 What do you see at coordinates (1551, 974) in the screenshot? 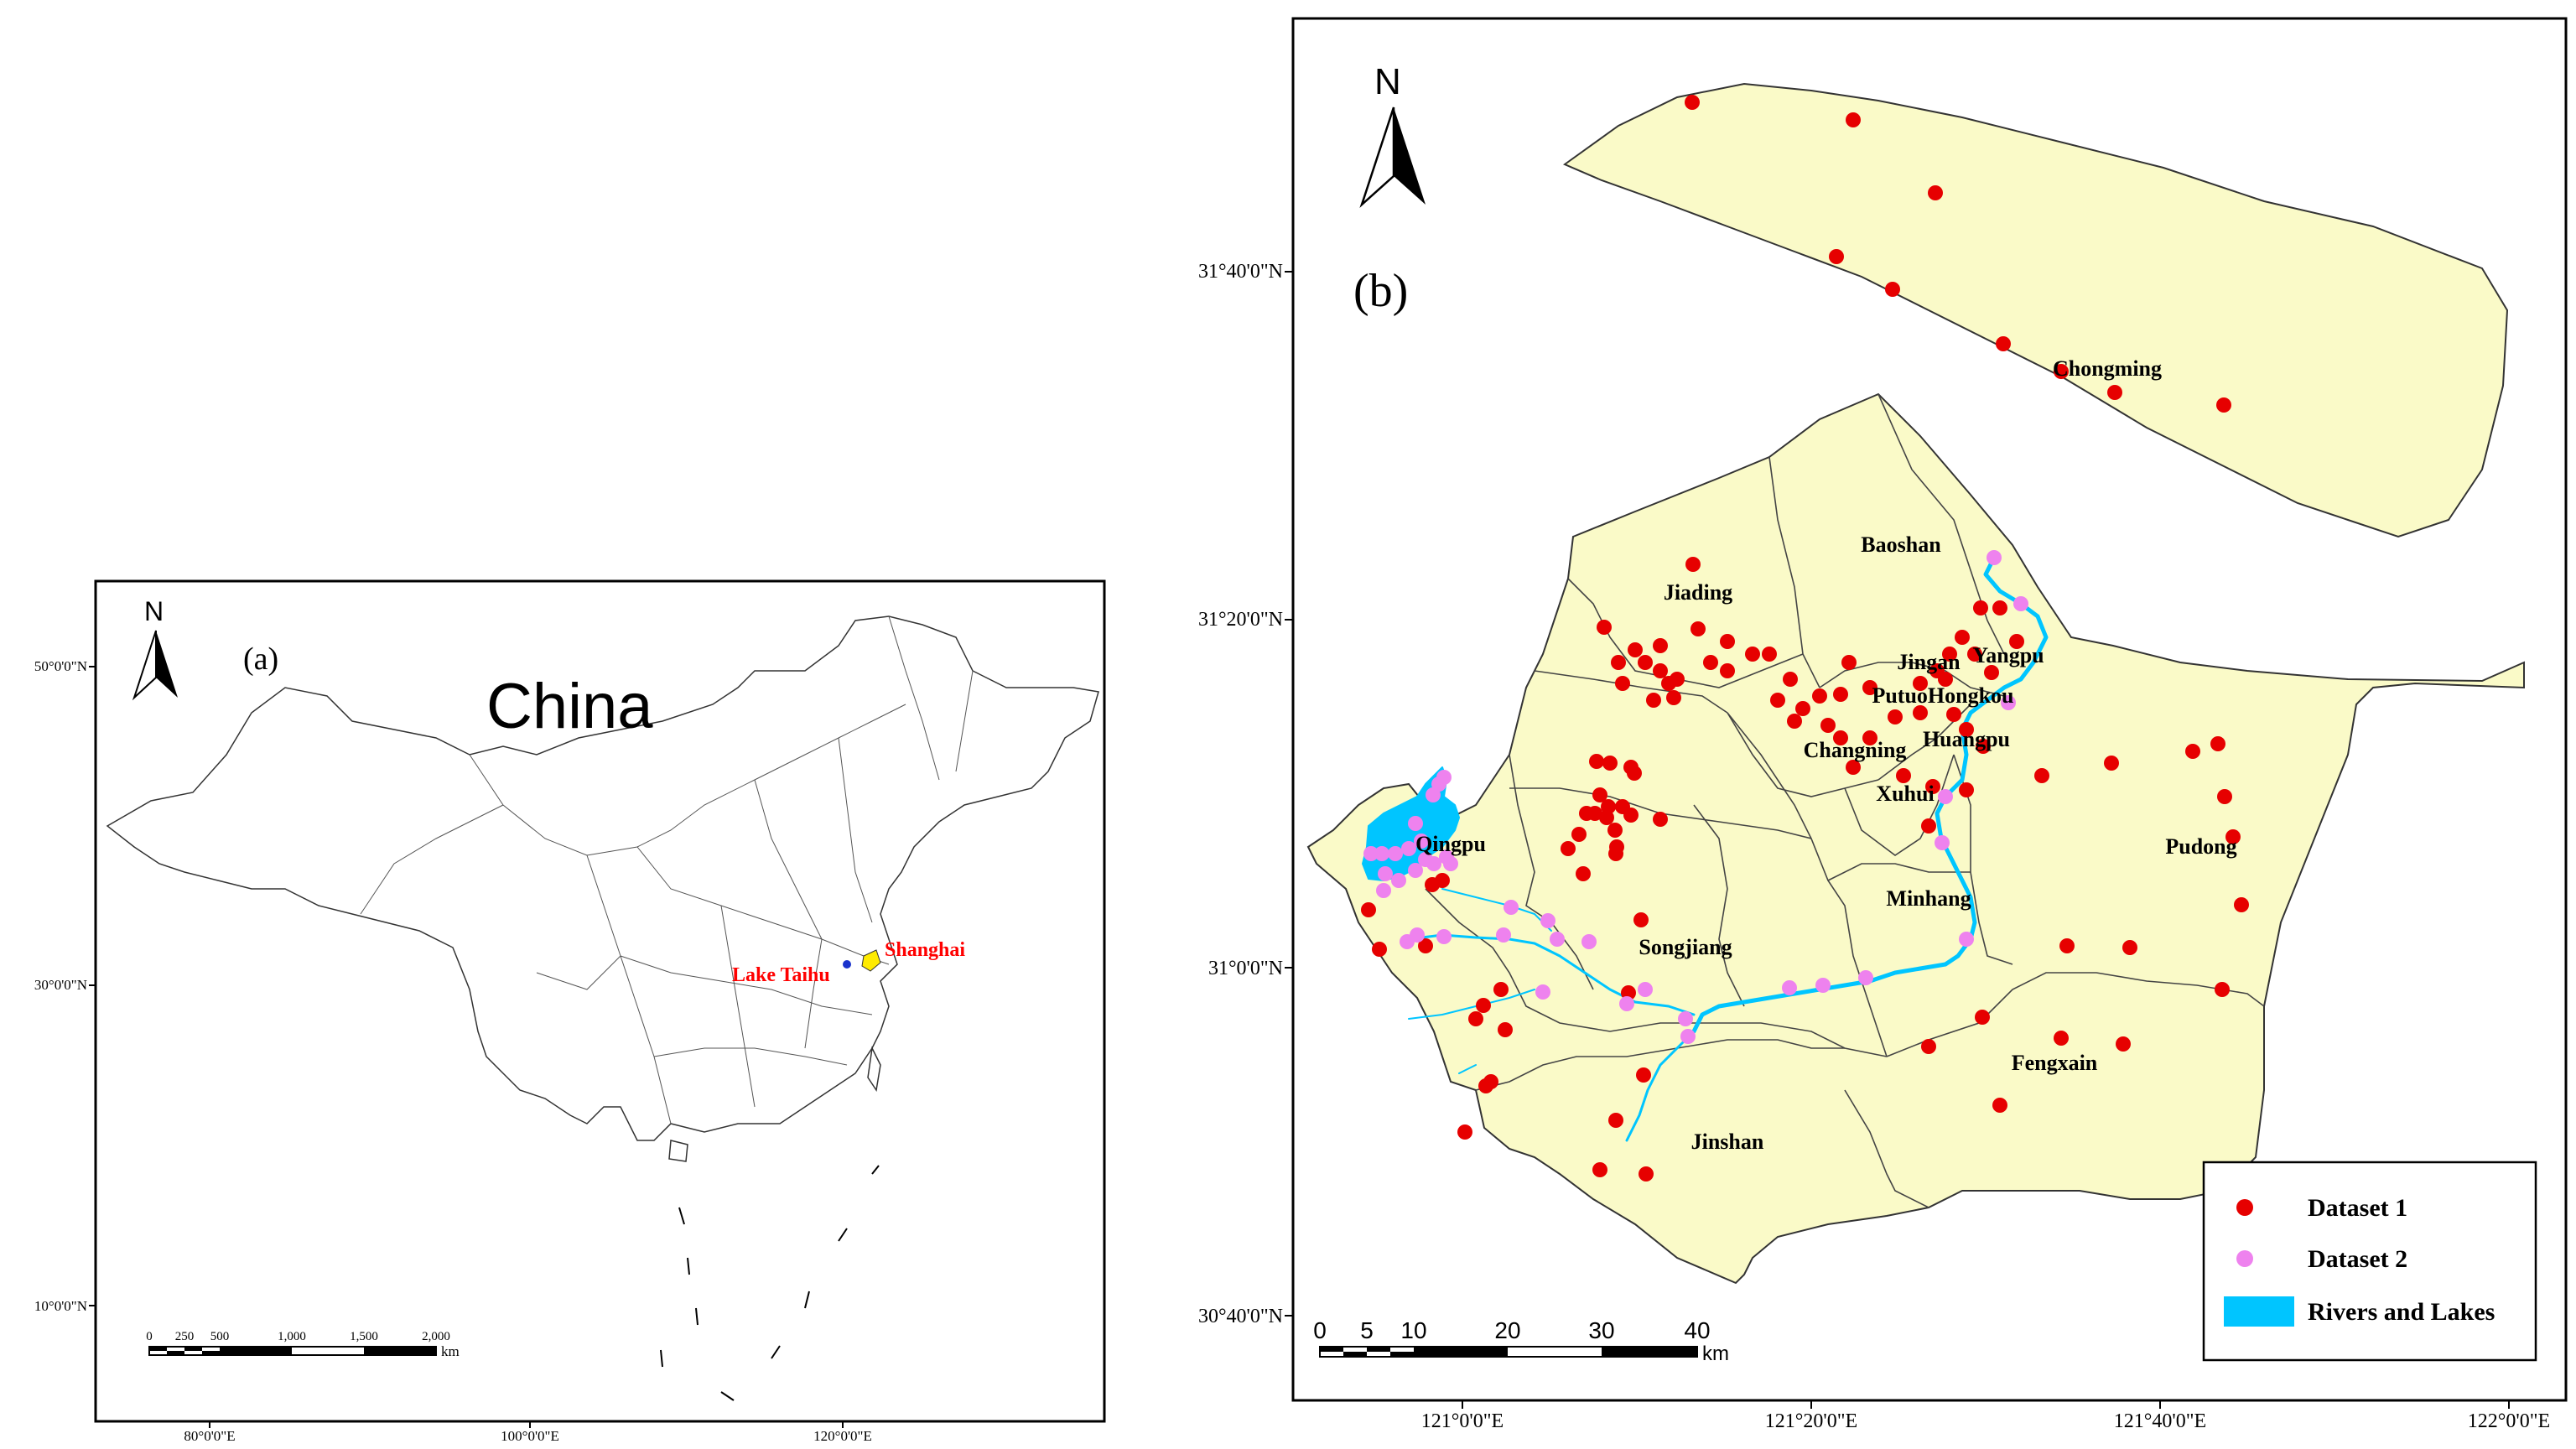
I see `tributary-west` at bounding box center [1551, 974].